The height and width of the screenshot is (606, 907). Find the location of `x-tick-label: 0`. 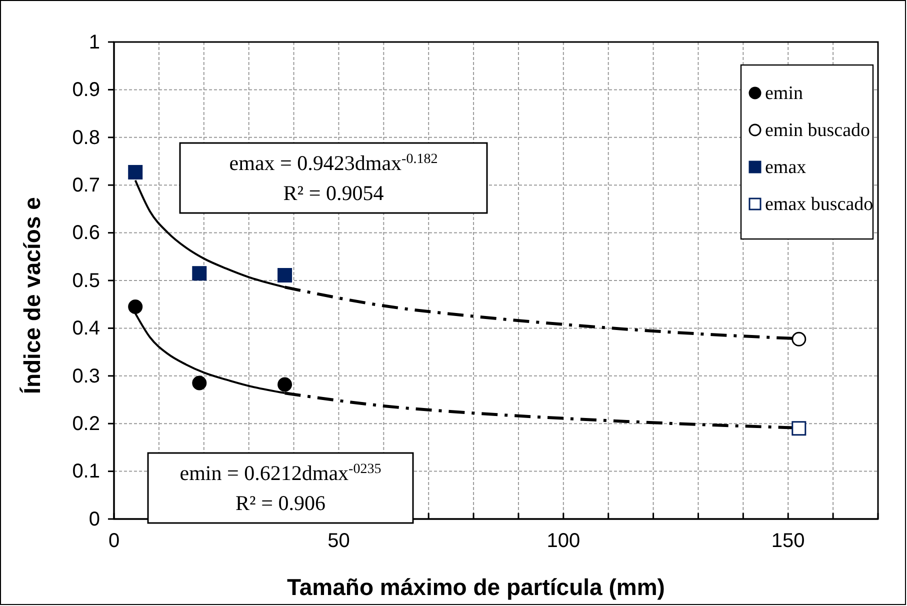

x-tick-label: 0 is located at coordinates (114, 541).